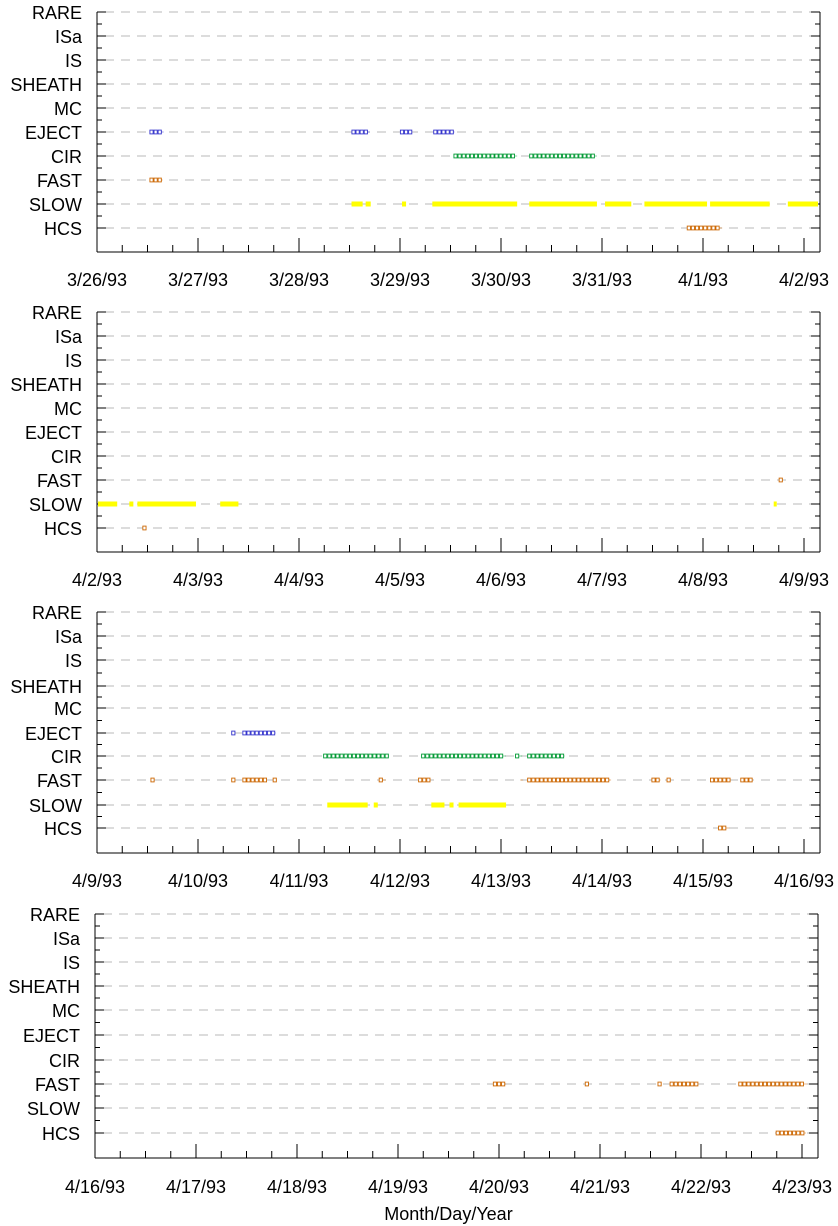 The height and width of the screenshot is (1226, 838). What do you see at coordinates (55, 806) in the screenshot?
I see `y-tick-label: SLOW` at bounding box center [55, 806].